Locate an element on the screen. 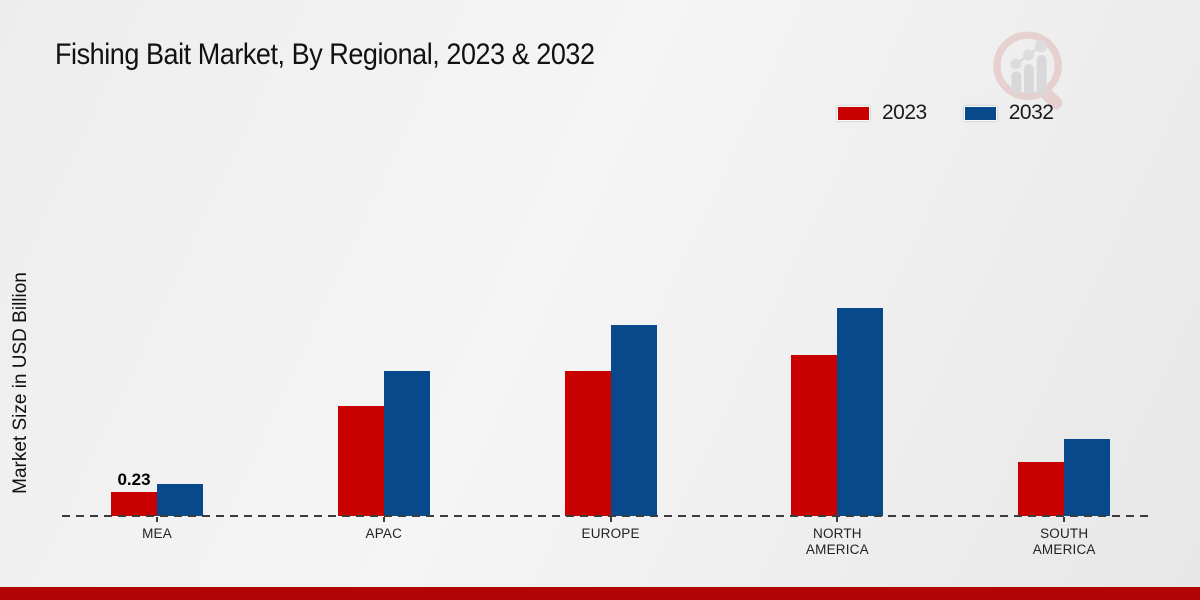 This screenshot has height=600, width=1200. x-axis-label-mea: MEA is located at coordinates (157, 533).